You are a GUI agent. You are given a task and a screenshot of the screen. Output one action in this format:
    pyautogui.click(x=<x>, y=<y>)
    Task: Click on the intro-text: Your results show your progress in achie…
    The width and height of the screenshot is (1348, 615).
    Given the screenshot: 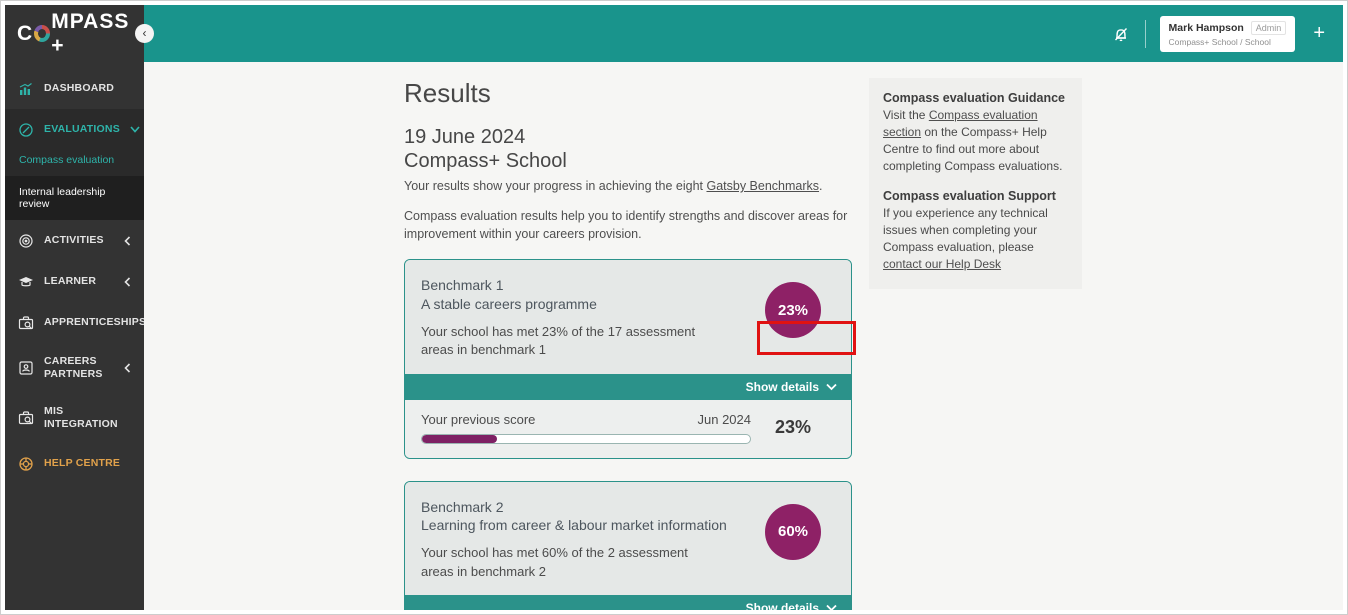 What is the action you would take?
    pyautogui.click(x=628, y=186)
    